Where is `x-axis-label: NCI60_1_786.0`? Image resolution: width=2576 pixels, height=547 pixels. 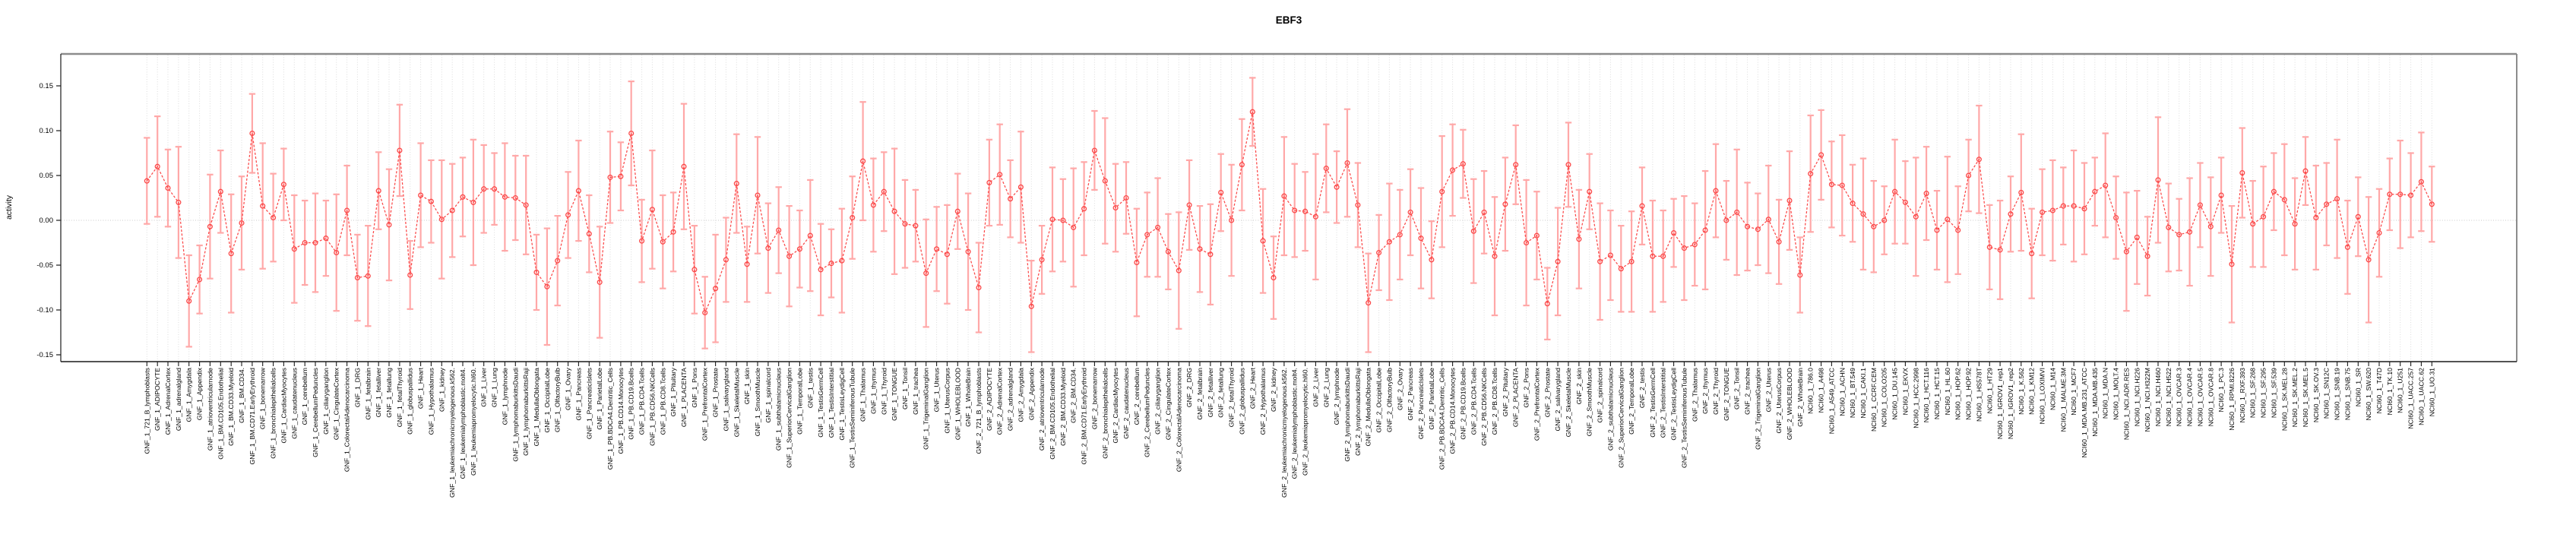 x-axis-label: NCI60_1_786.0 is located at coordinates (1811, 391).